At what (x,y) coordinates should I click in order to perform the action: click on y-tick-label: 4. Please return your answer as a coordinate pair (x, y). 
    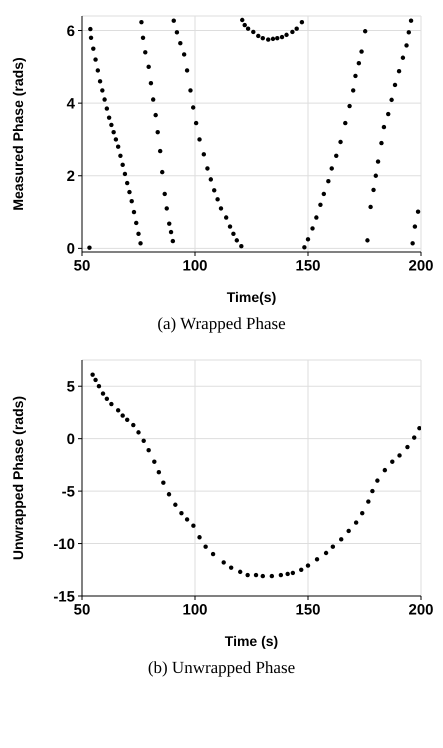
    Looking at the image, I should click on (71, 103).